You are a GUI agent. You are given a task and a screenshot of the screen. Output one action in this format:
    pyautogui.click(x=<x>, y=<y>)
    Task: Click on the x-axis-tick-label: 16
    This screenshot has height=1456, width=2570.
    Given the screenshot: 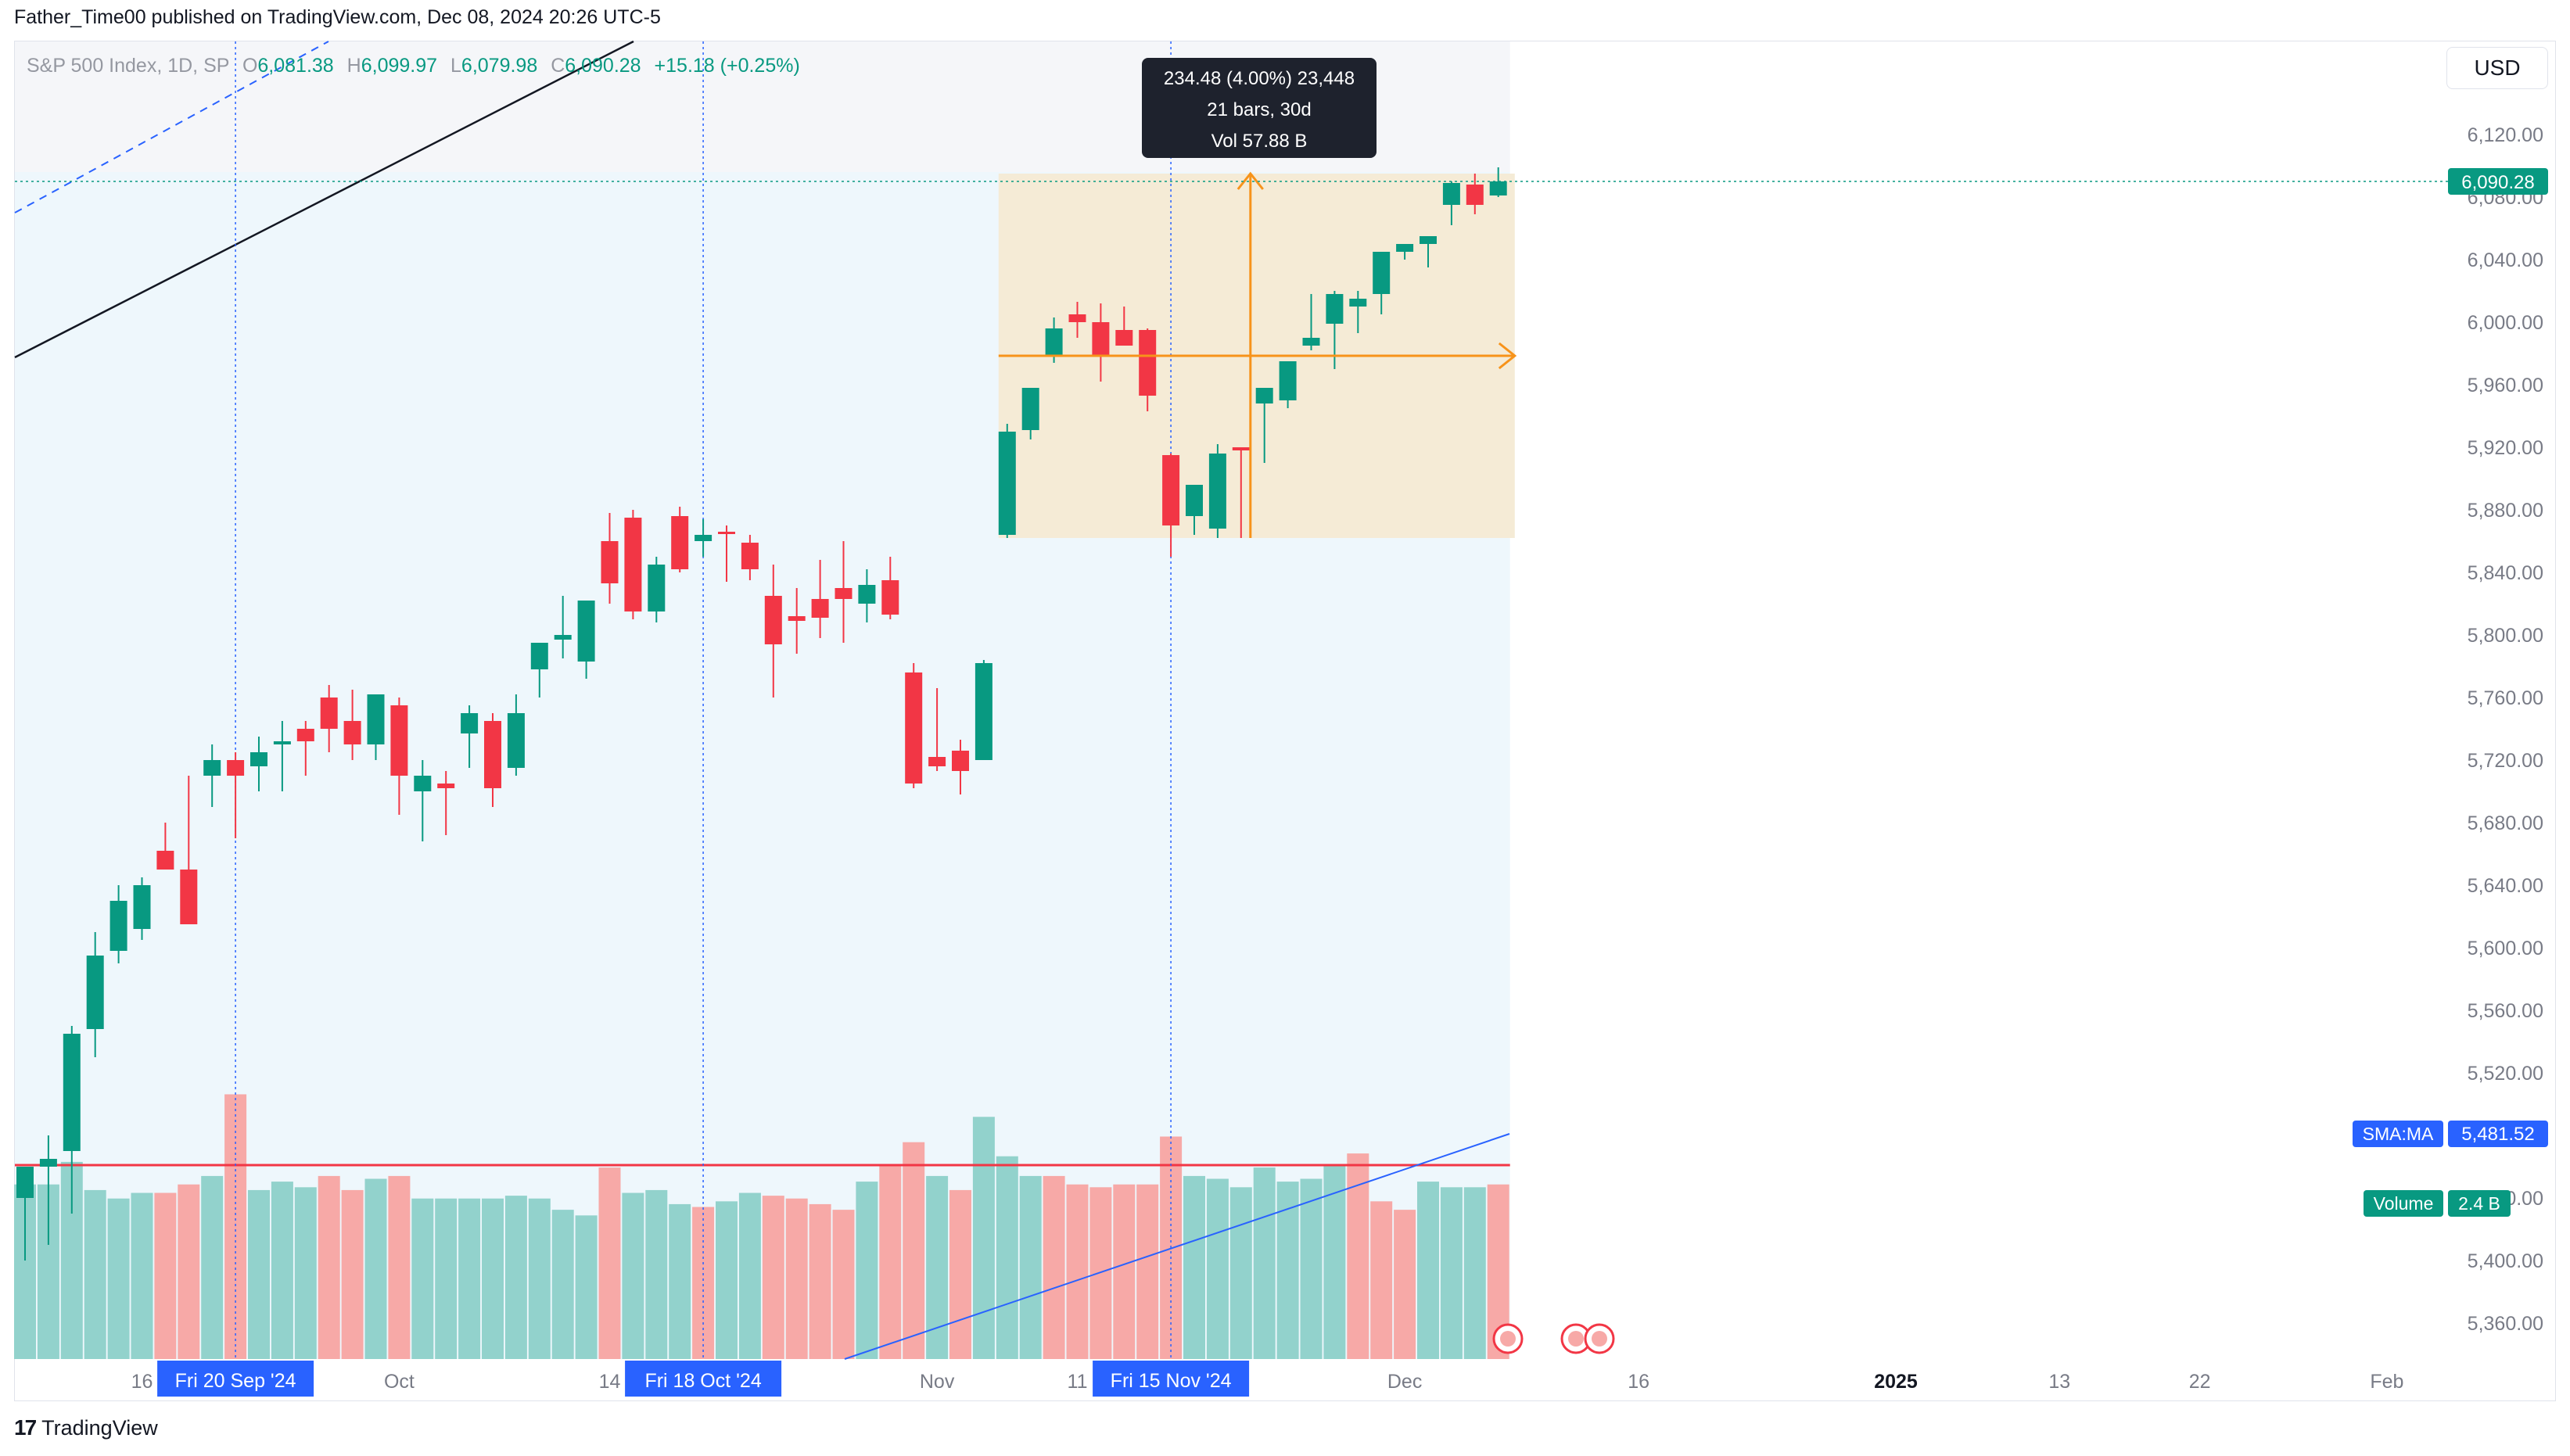 What is the action you would take?
    pyautogui.click(x=142, y=1382)
    